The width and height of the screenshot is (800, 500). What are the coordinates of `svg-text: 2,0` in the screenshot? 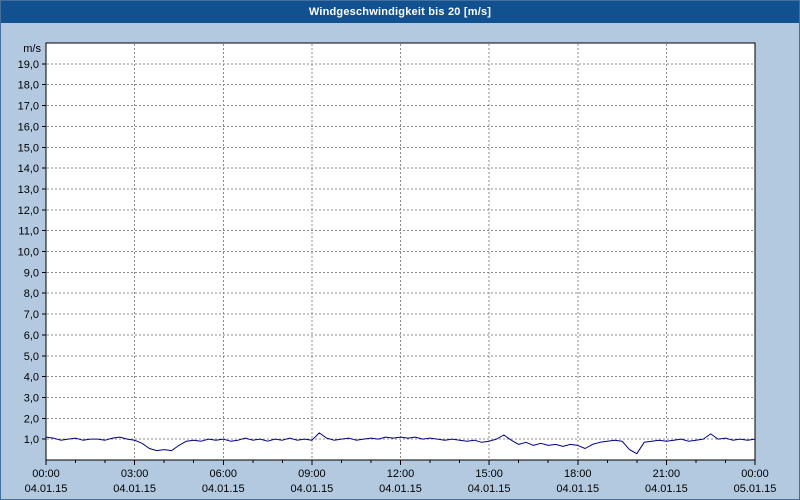 It's located at (31, 419).